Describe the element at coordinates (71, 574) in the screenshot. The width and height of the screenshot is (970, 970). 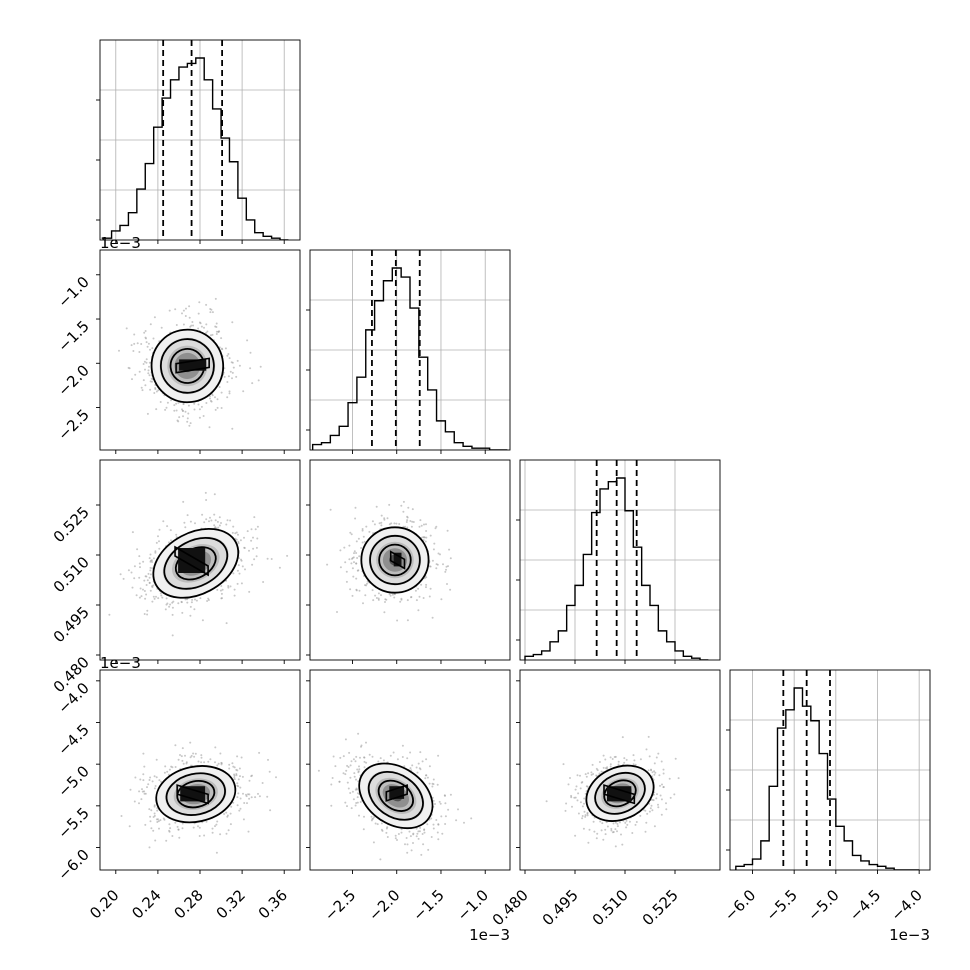
I see `y-tick-label: 0.510` at that location.